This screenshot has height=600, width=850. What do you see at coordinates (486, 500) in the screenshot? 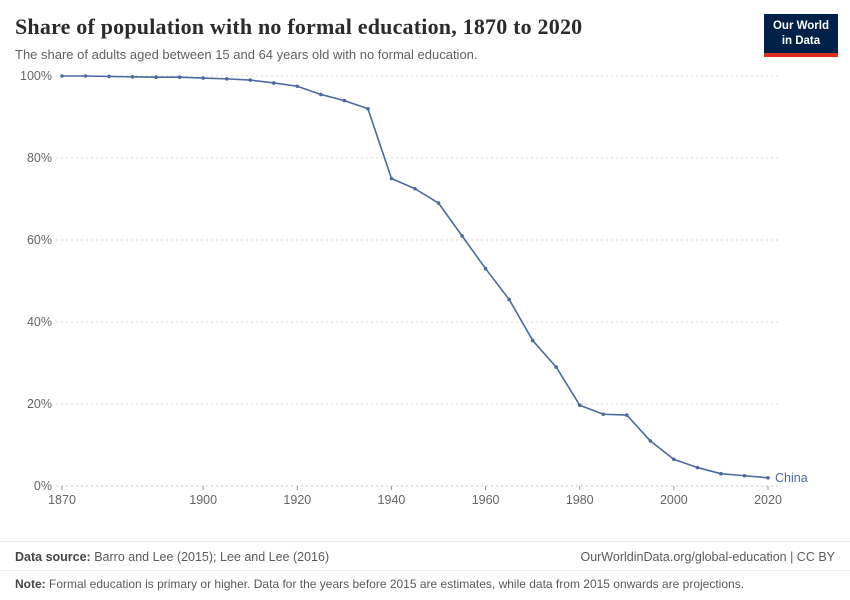
I see `x-tick-label: 1960` at bounding box center [486, 500].